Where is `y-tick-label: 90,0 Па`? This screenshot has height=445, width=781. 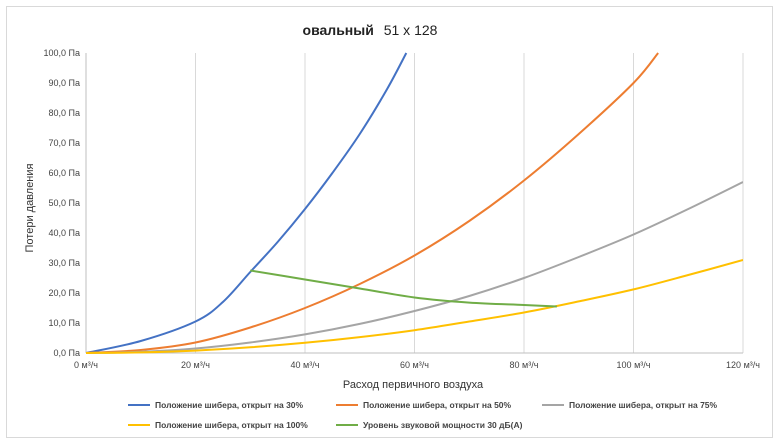 y-tick-label: 90,0 Па is located at coordinates (65, 83).